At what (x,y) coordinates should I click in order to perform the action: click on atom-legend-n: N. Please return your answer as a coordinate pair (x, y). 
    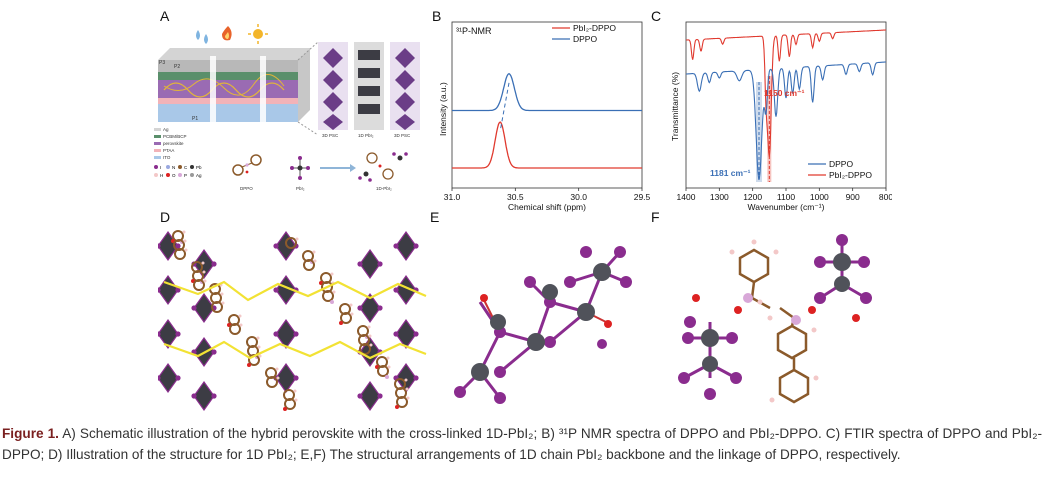
    Looking at the image, I should click on (173, 167).